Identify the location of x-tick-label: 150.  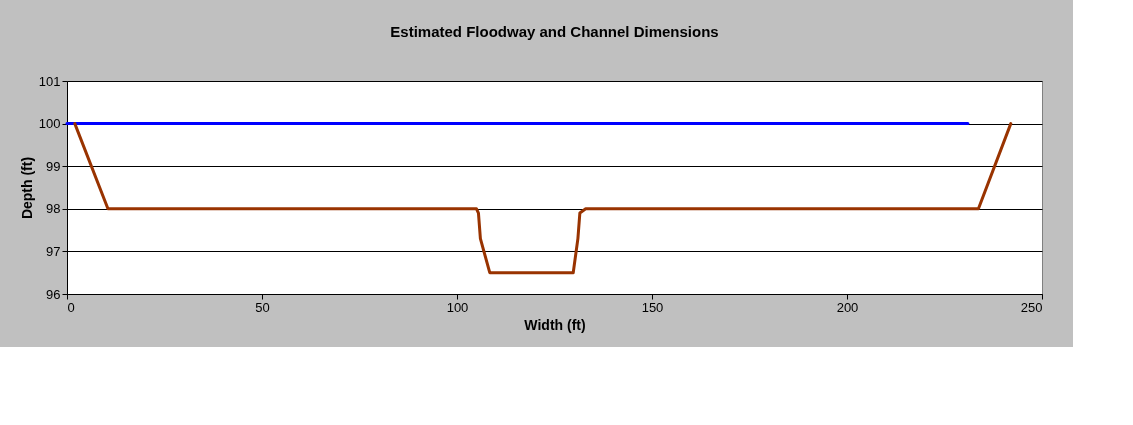
(652, 307).